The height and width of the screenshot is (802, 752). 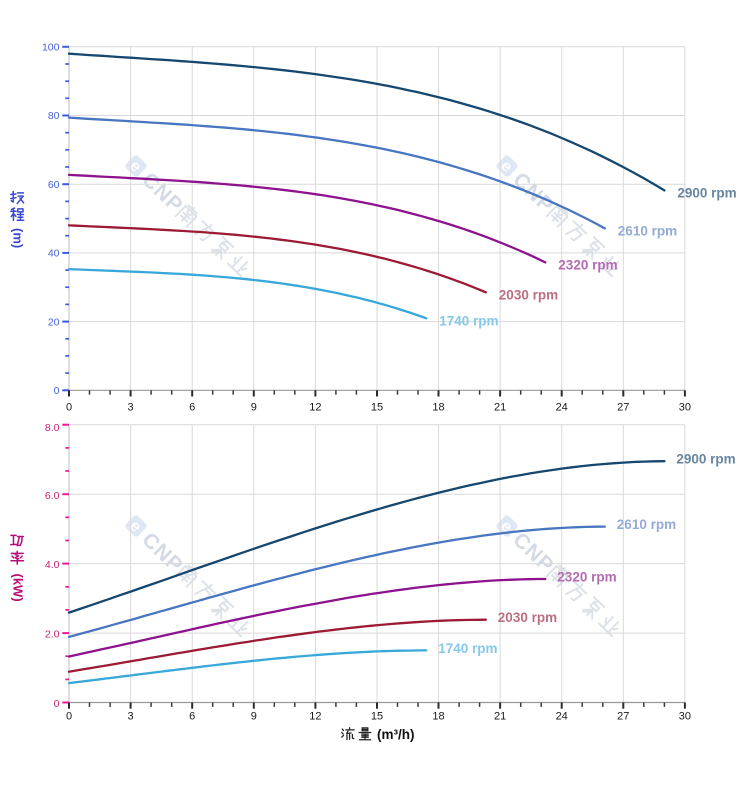 I want to click on svg-text: (kW), so click(x=18, y=588).